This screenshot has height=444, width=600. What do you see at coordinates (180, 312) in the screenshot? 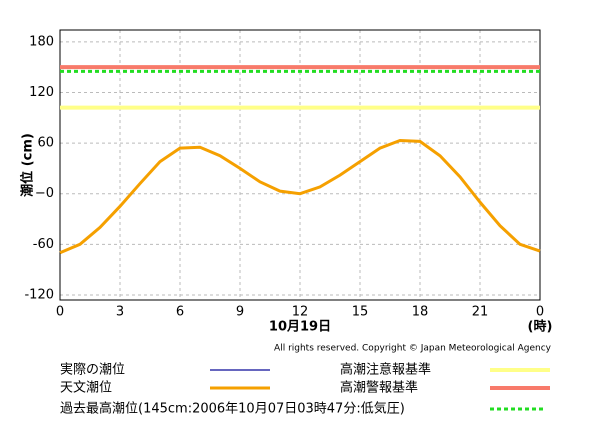
I see `x-tick-label: 6` at bounding box center [180, 312].